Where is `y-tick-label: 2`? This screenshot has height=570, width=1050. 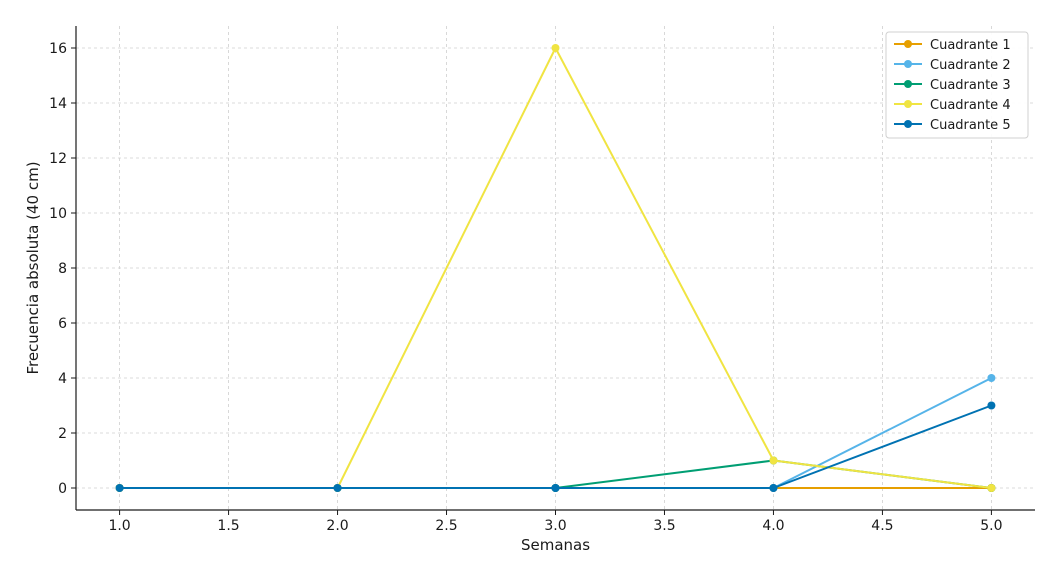 y-tick-label: 2 is located at coordinates (62, 434).